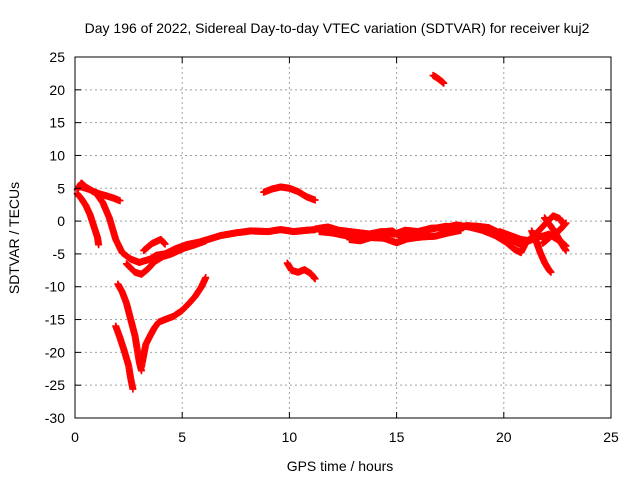  What do you see at coordinates (61, 221) in the screenshot?
I see `y-tick-label: 0` at bounding box center [61, 221].